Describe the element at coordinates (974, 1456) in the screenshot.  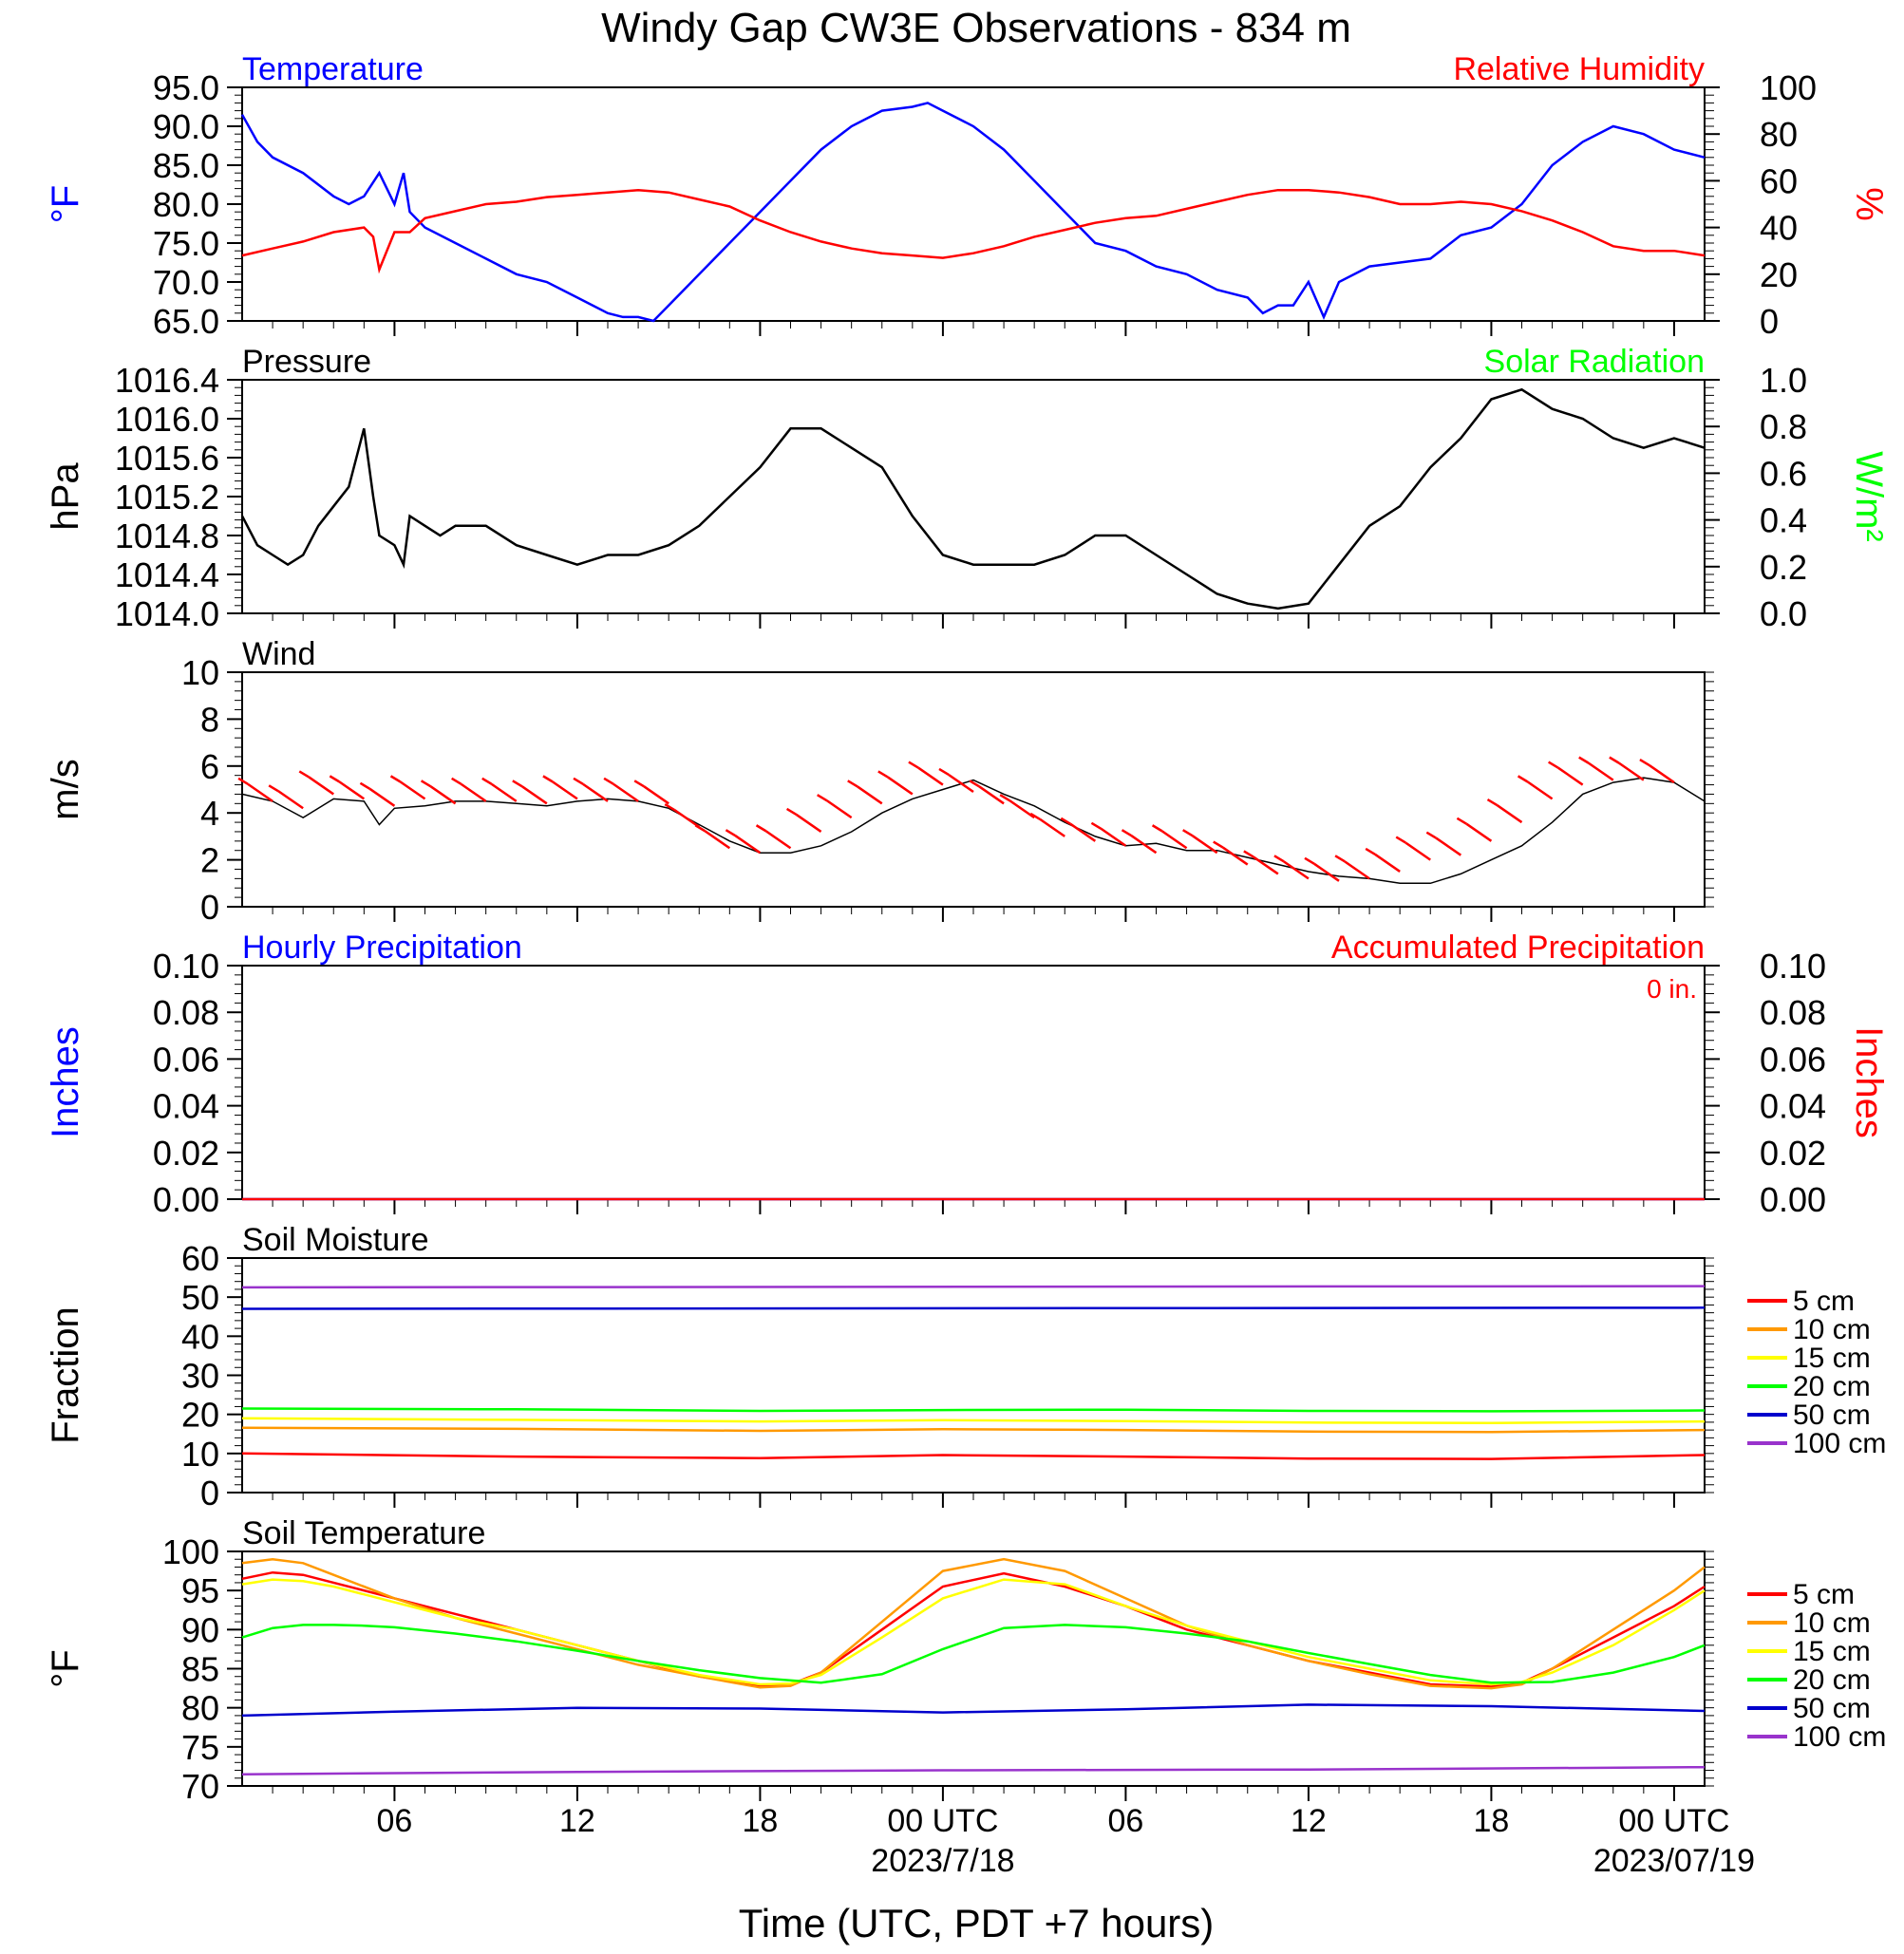
I see `series-line-5-cm` at that location.